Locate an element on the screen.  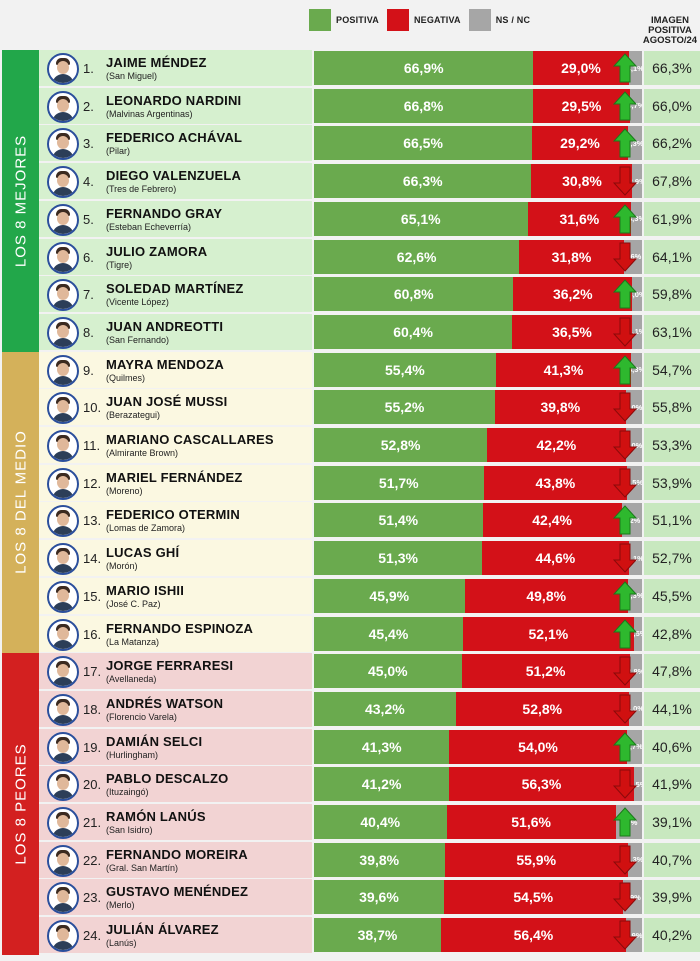
prev-positive-value: 66,2% is located at coordinates (672, 143).